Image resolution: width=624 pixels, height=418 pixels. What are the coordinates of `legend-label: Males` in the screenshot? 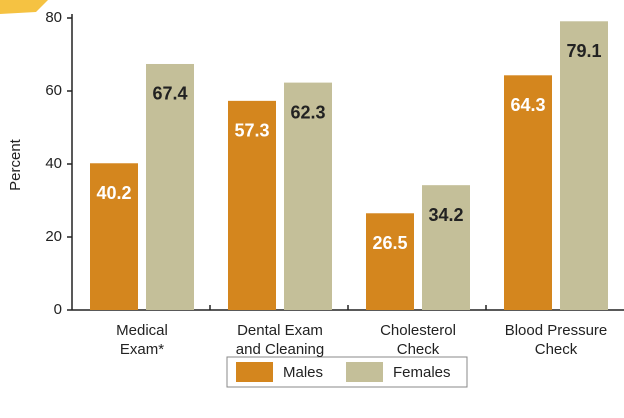 It's located at (303, 372).